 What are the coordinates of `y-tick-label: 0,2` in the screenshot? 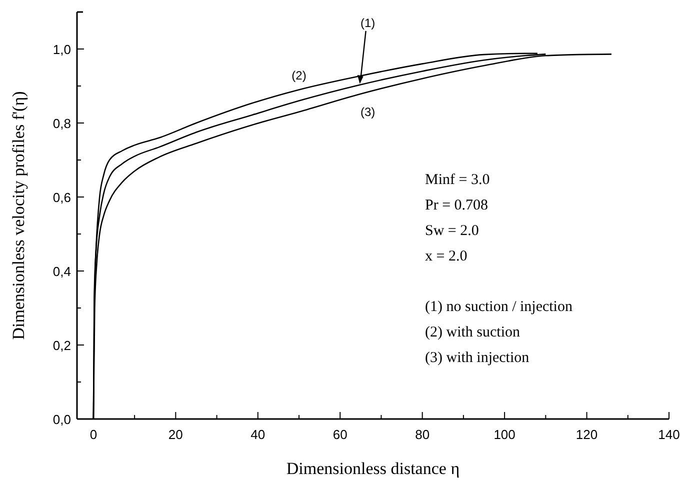 It's located at (61, 345).